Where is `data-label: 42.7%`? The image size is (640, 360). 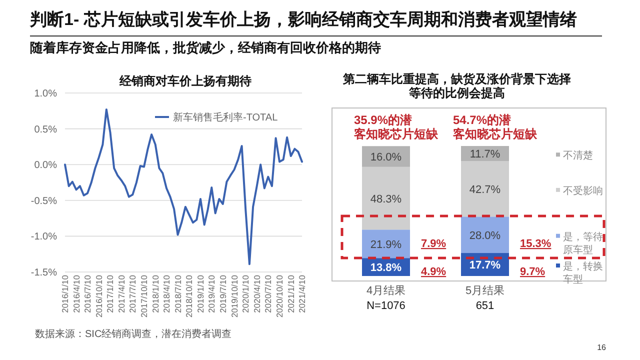
data-label: 42.7% is located at coordinates (485, 190).